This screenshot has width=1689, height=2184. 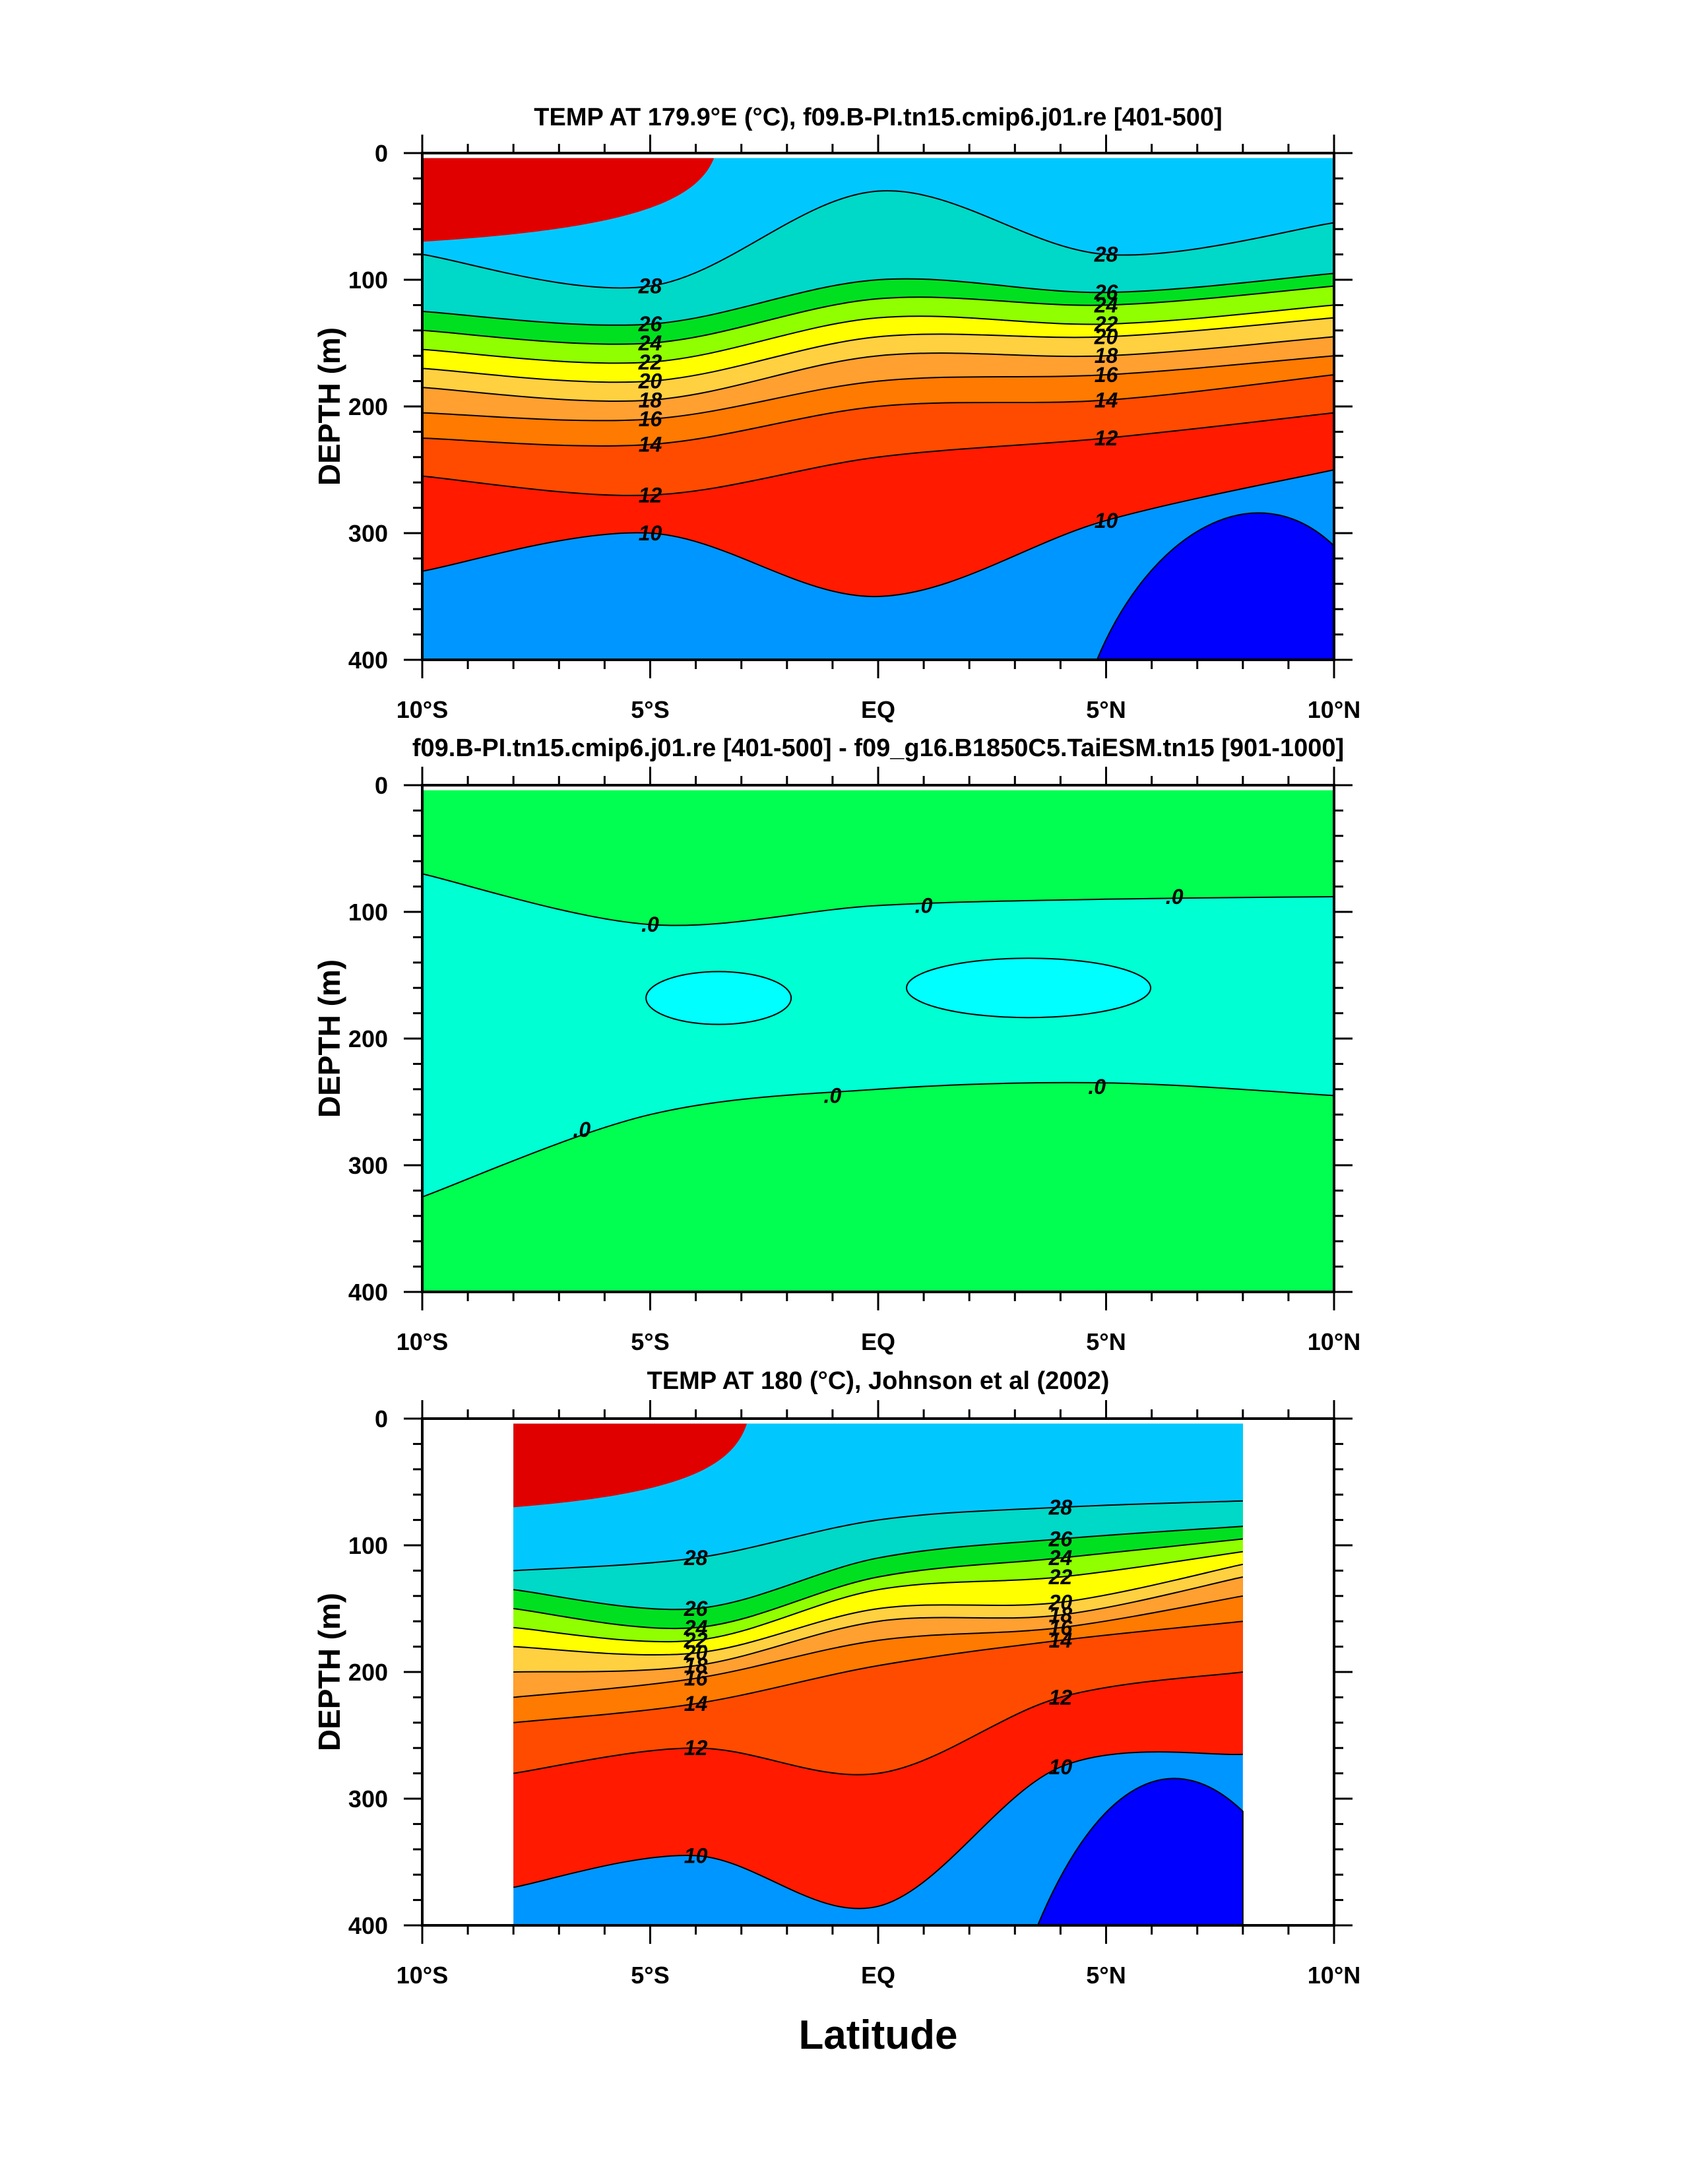 What do you see at coordinates (878, 1035) in the screenshot?
I see `negative-region` at bounding box center [878, 1035].